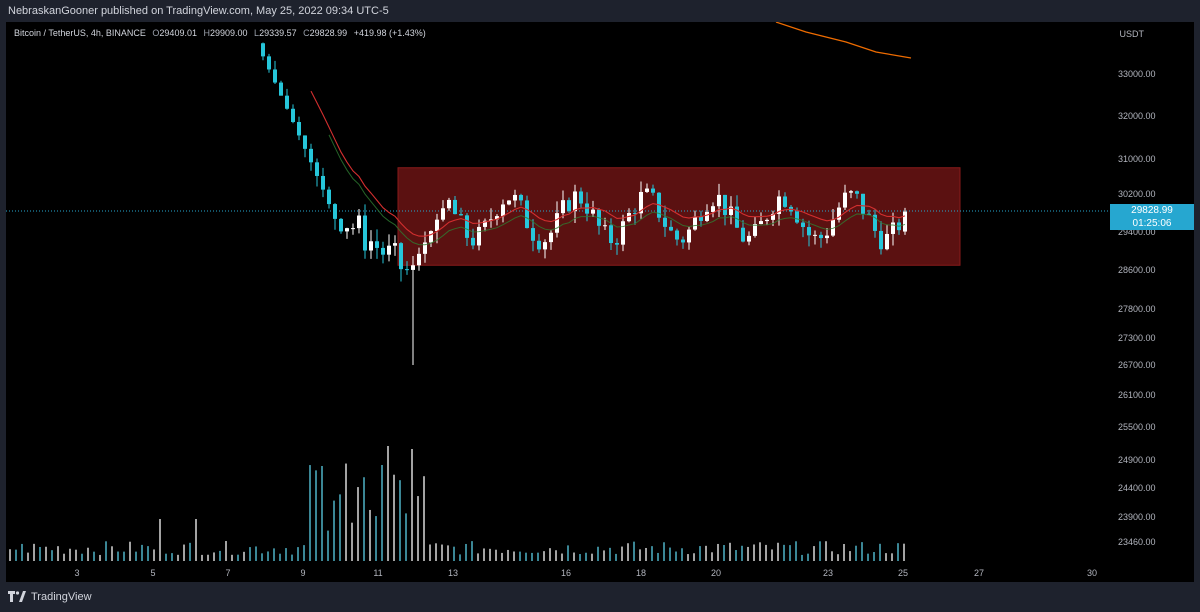 Image resolution: width=1200 pixels, height=612 pixels. I want to click on price-tick: 24400.00, so click(1137, 488).